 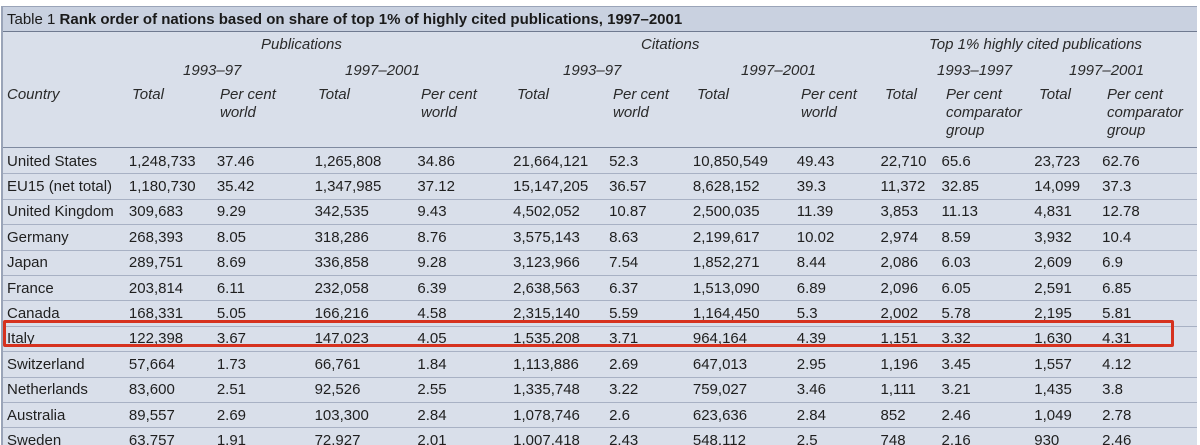 What do you see at coordinates (1149, 263) in the screenshot?
I see `value-cell: 6.9` at bounding box center [1149, 263].